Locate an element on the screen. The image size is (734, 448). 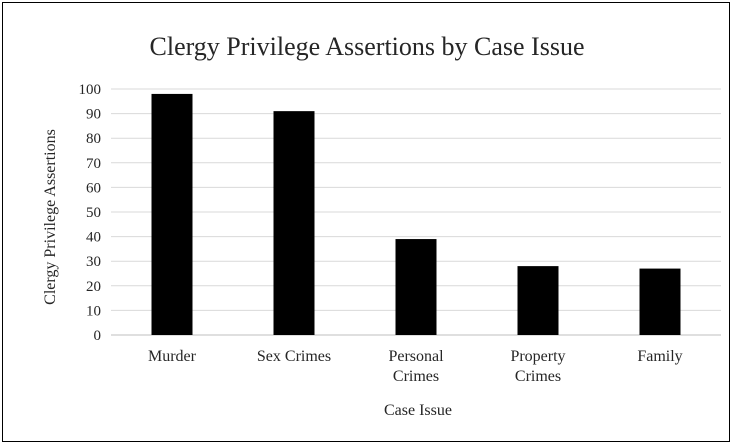
x-category-label: Murder is located at coordinates (172, 356).